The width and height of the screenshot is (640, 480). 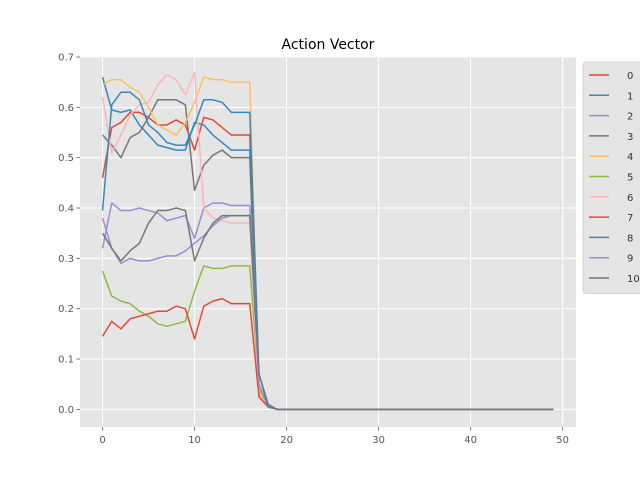 I want to click on legend-label-9: 9, so click(x=630, y=259).